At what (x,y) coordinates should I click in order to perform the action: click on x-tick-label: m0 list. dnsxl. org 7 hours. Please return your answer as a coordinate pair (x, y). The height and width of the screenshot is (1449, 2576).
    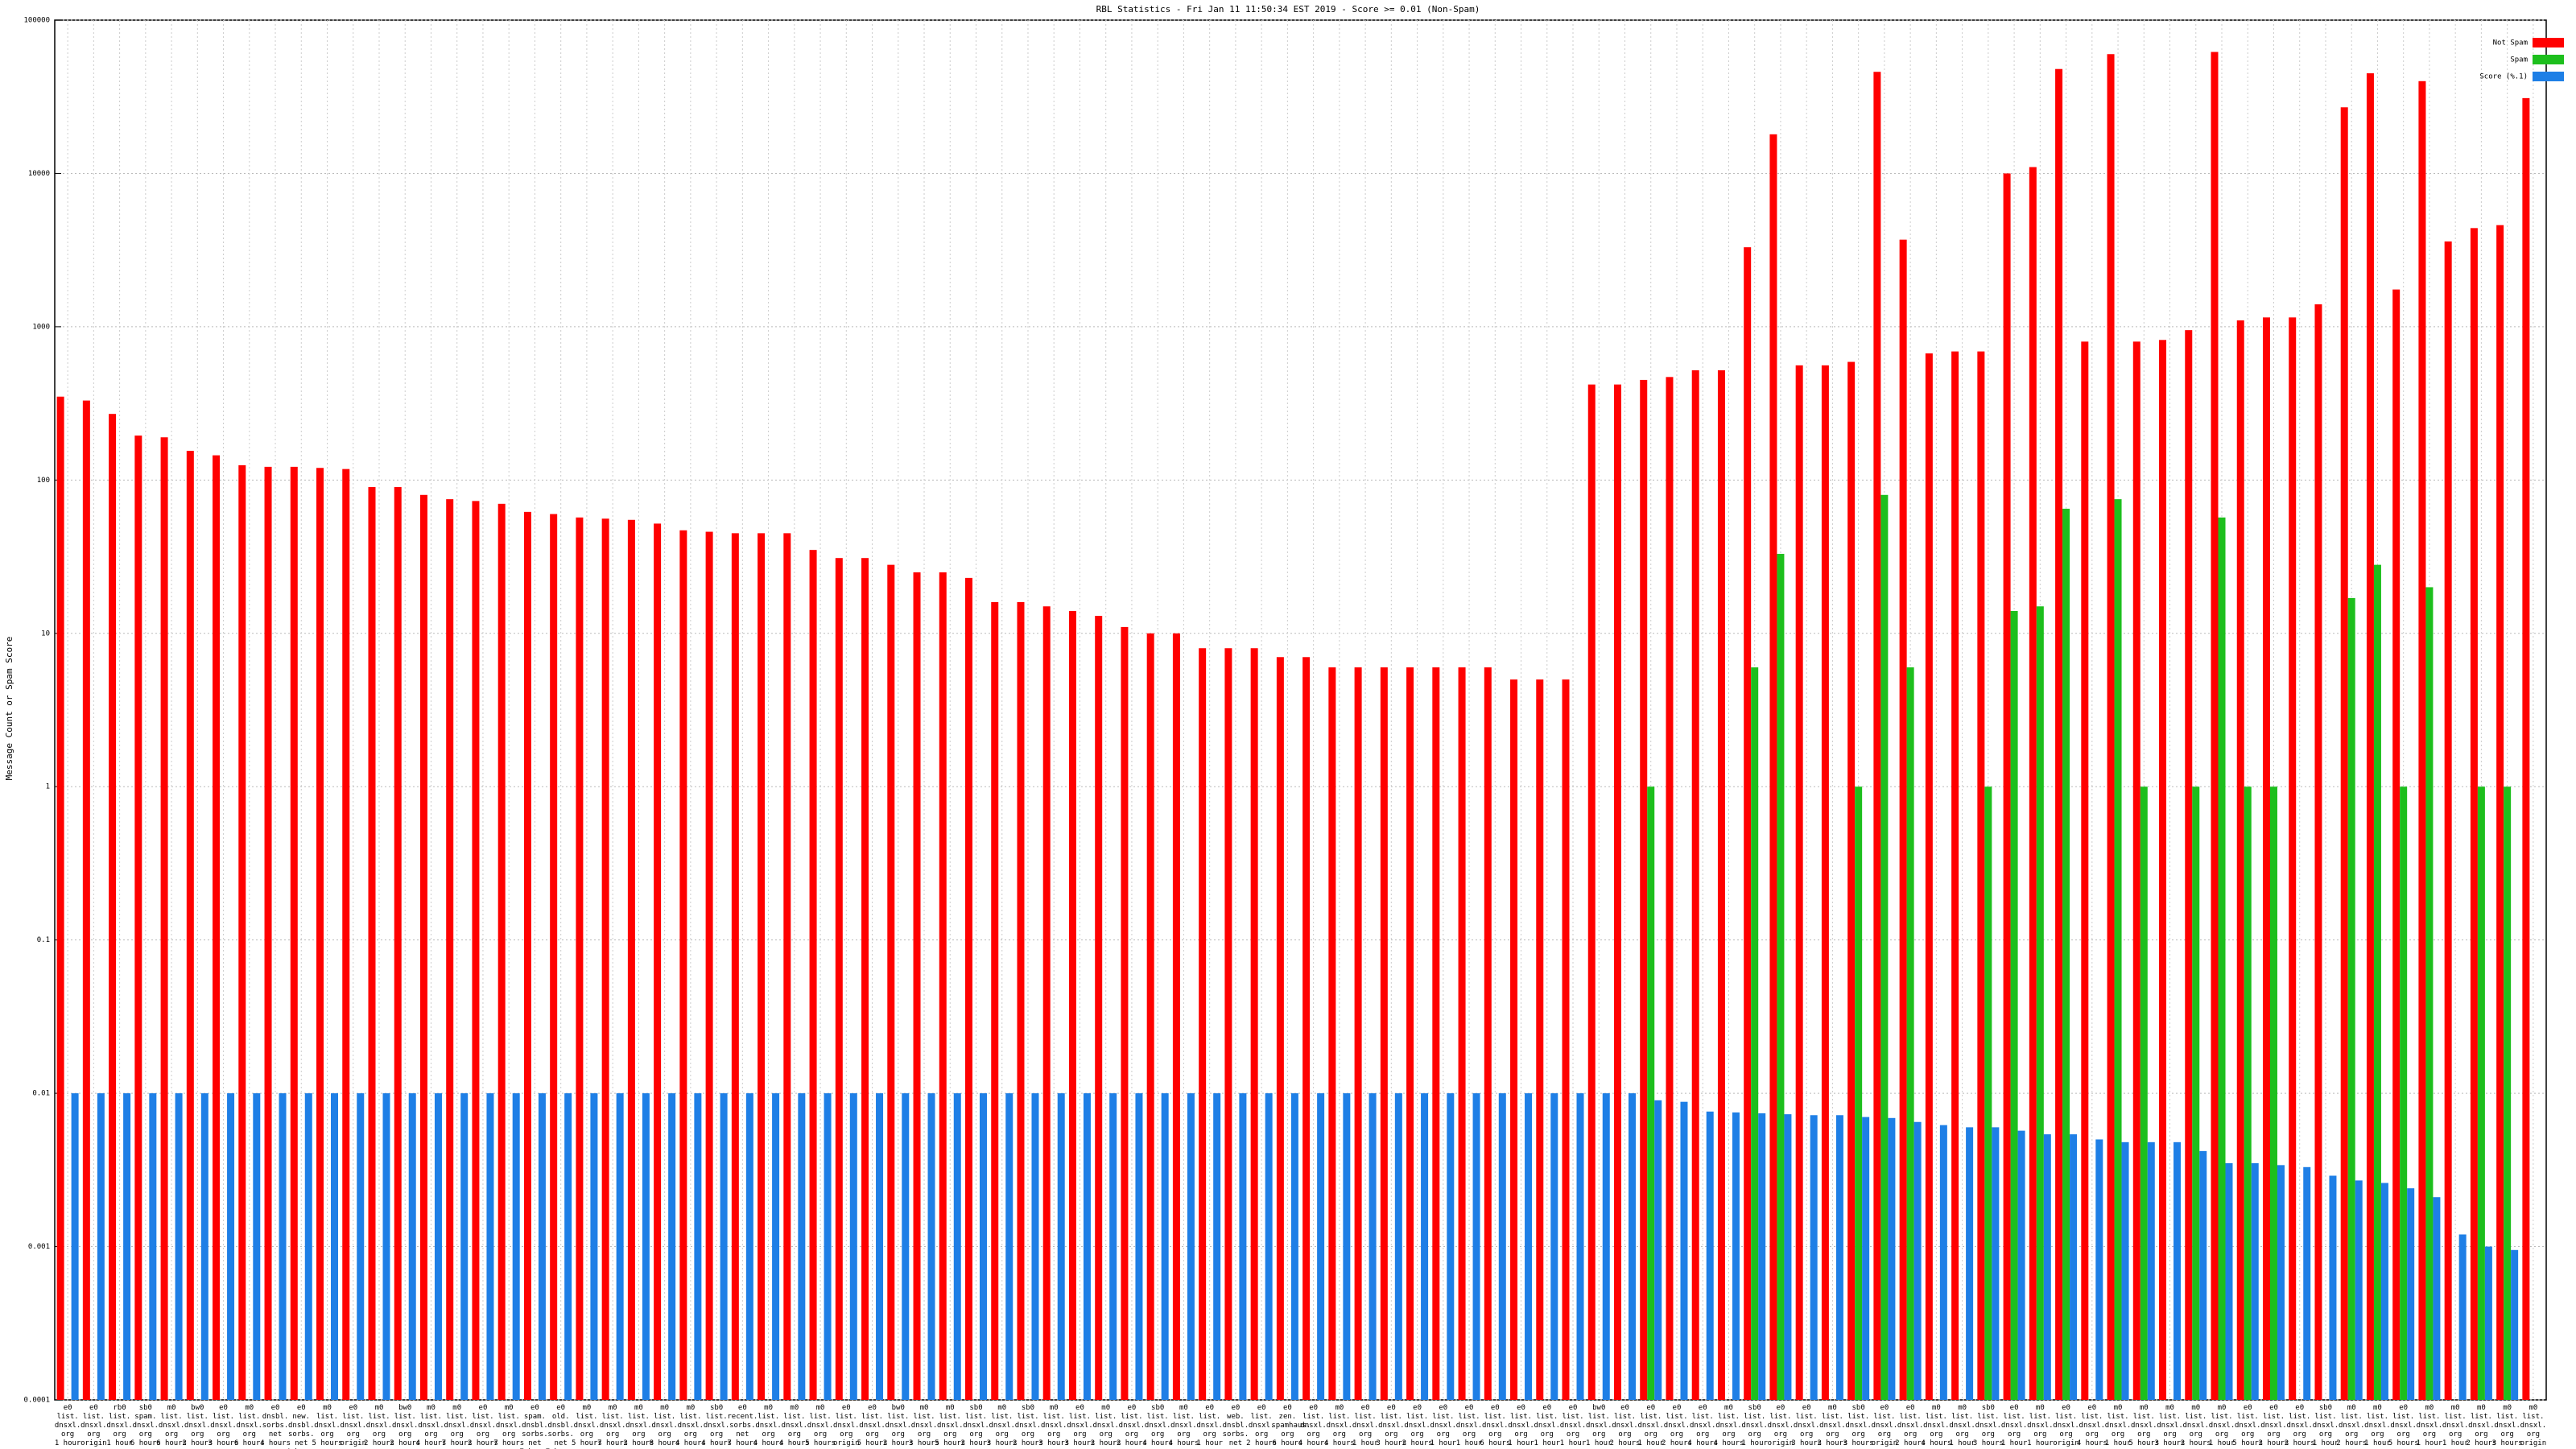
    Looking at the image, I should click on (509, 1425).